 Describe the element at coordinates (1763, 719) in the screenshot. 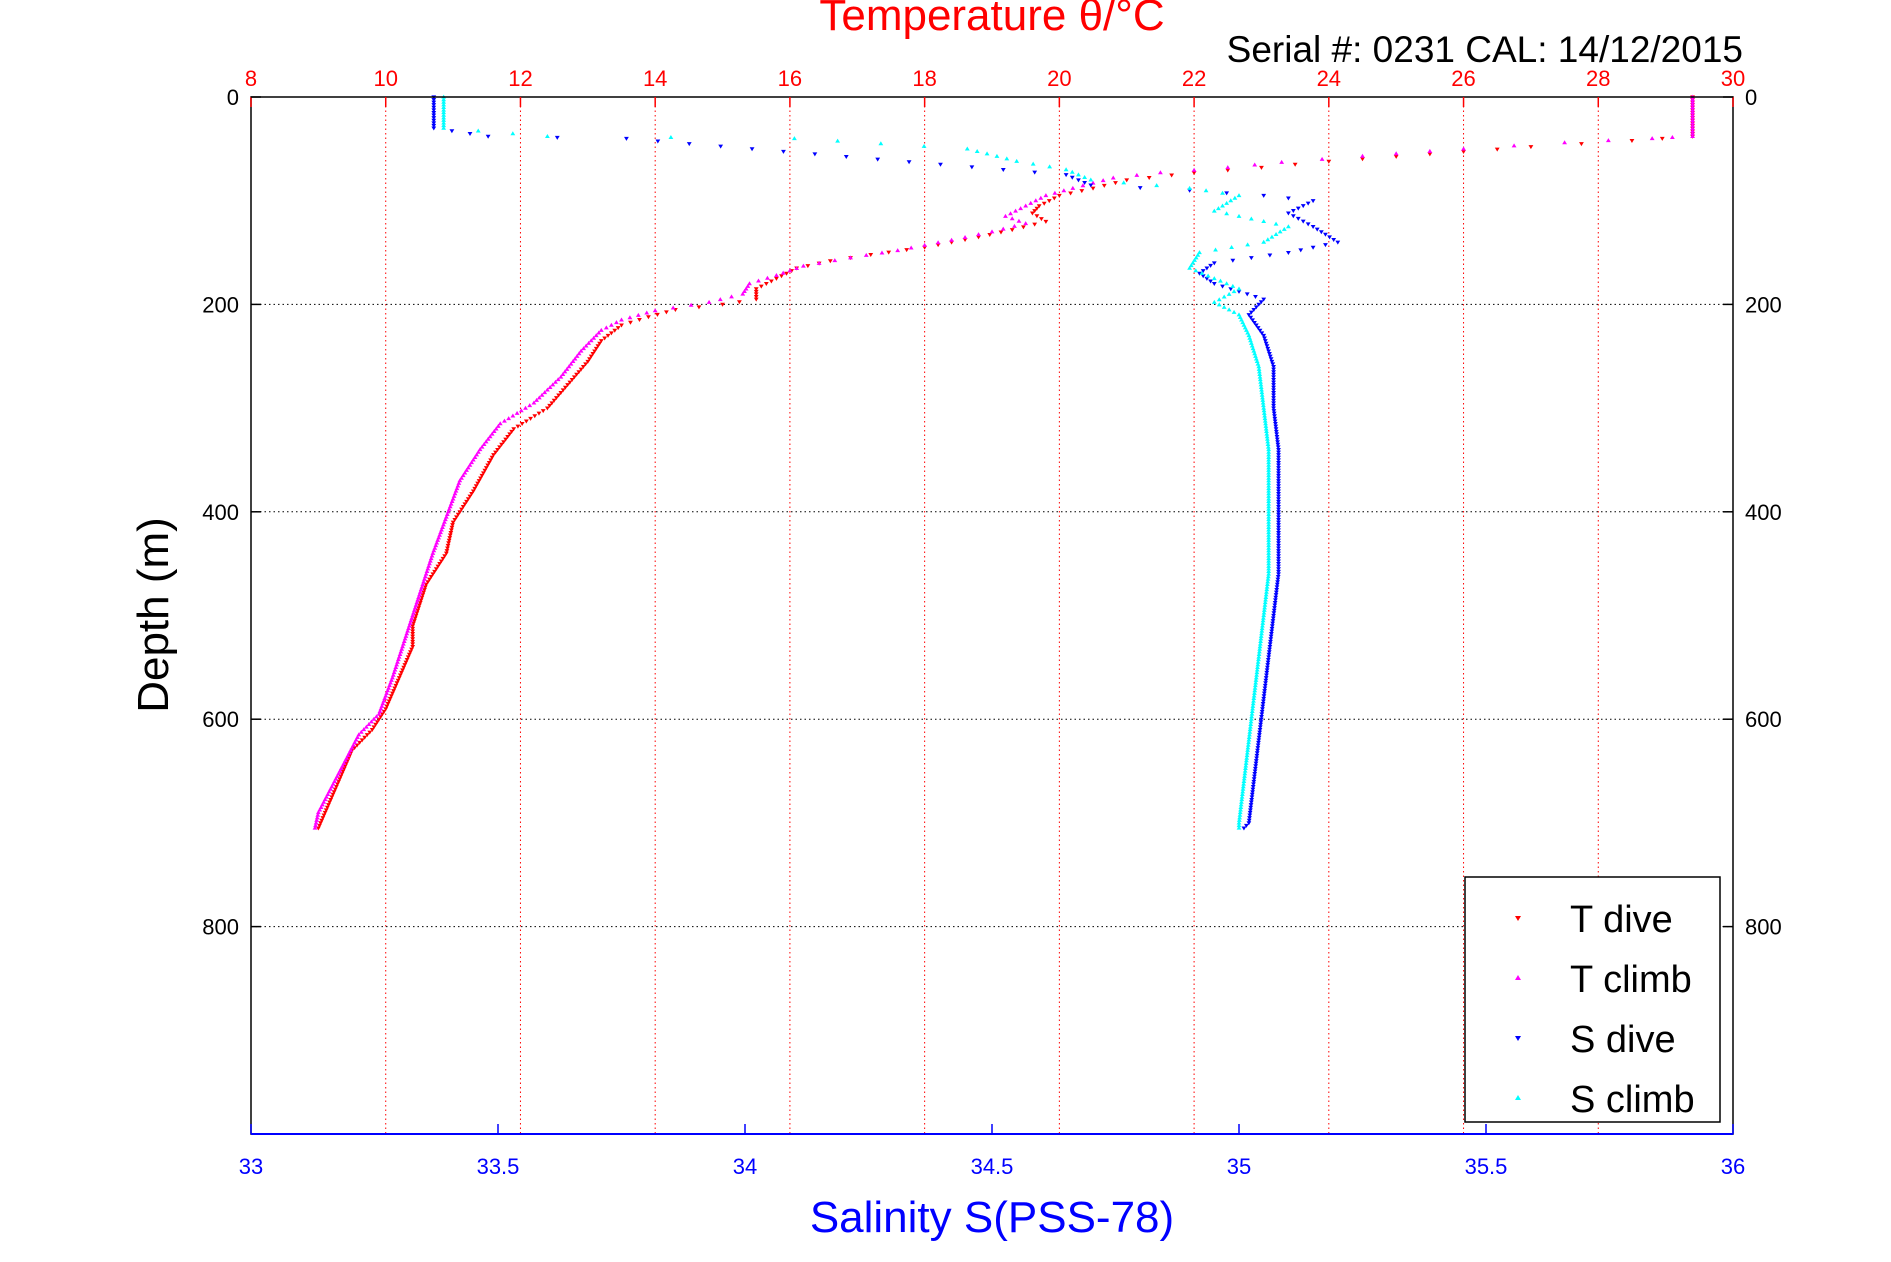

I see `tick-label-depth-right: 600` at that location.